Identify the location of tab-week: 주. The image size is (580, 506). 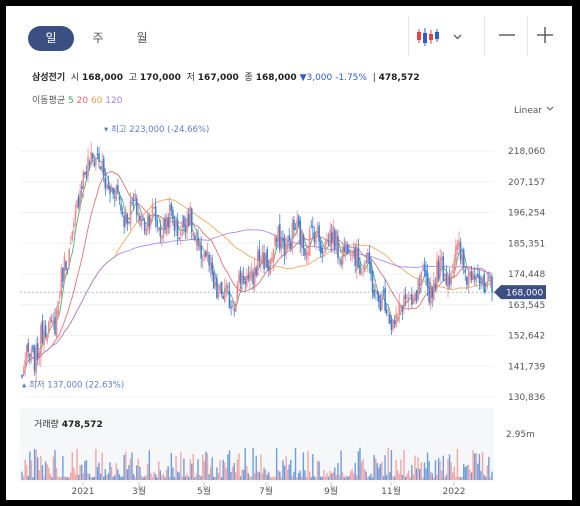
(98, 38).